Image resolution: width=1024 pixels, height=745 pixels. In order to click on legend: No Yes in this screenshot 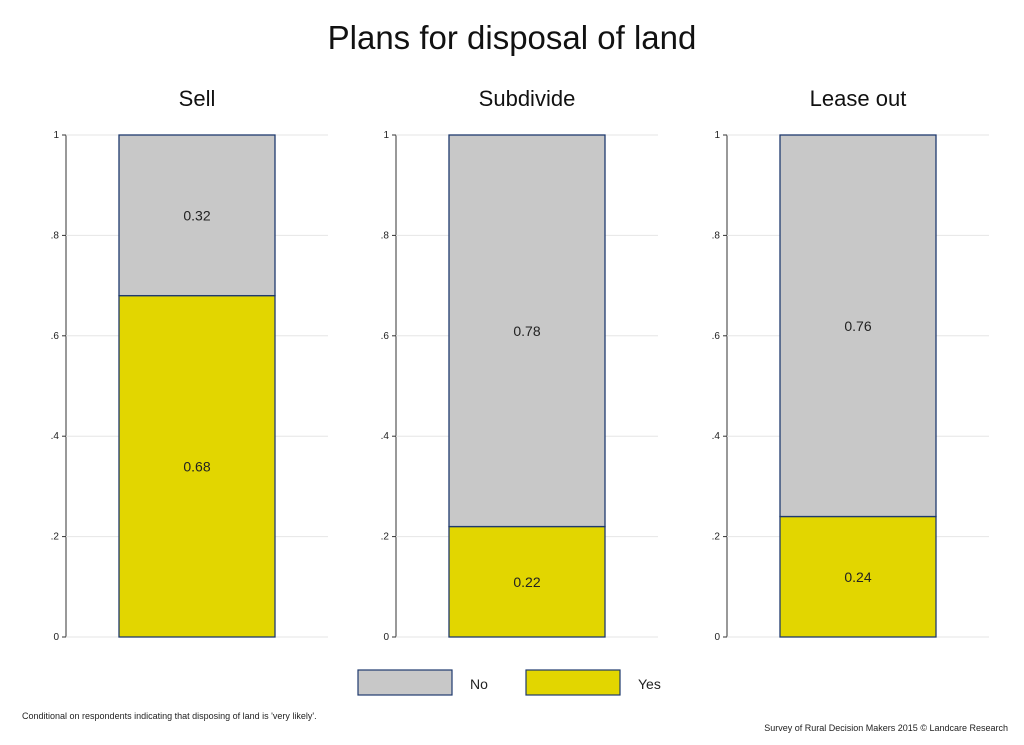, I will do `click(509, 682)`.